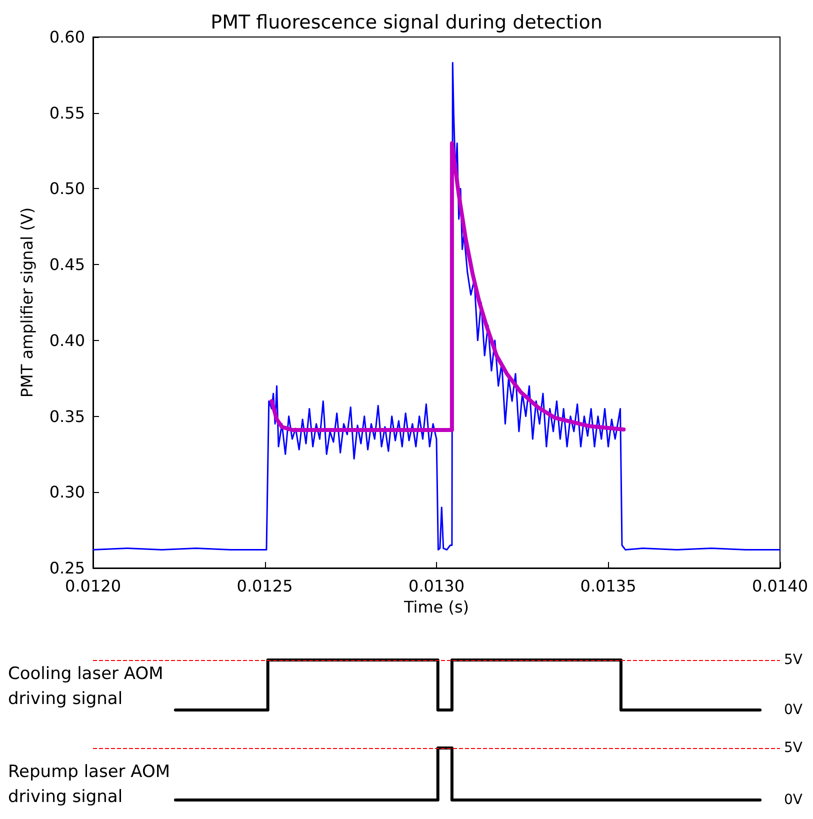 This screenshot has height=819, width=813. Describe the element at coordinates (436, 606) in the screenshot. I see `x-axis-title: Time (s)` at that location.